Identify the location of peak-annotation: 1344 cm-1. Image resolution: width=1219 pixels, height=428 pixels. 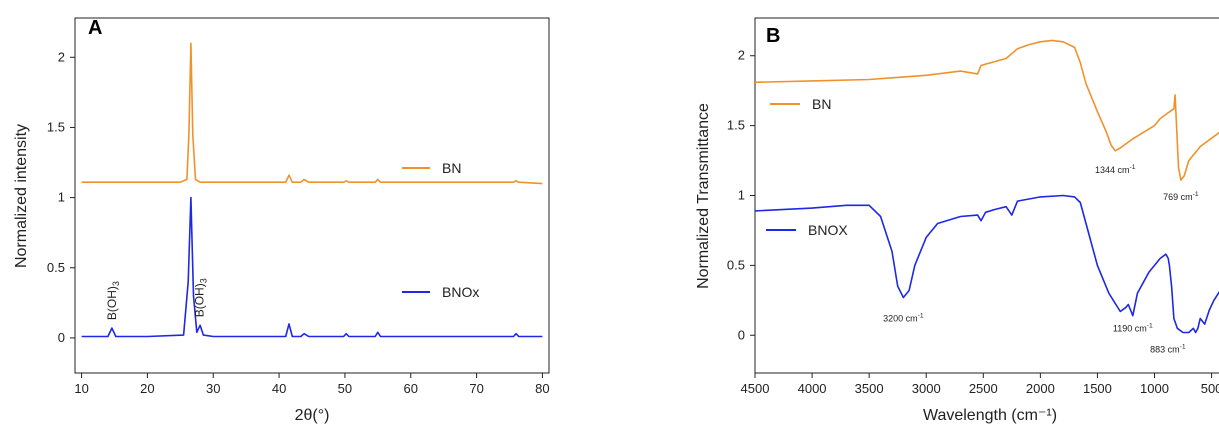
(1115, 169).